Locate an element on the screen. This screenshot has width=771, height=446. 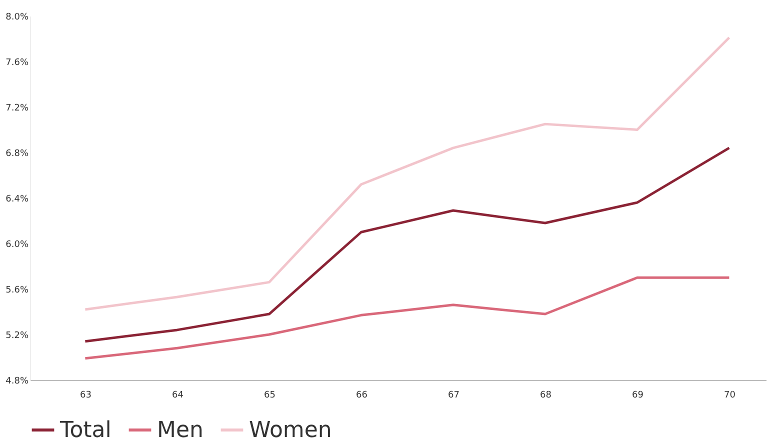
y-tick-label: 4.8% is located at coordinates (17, 381).